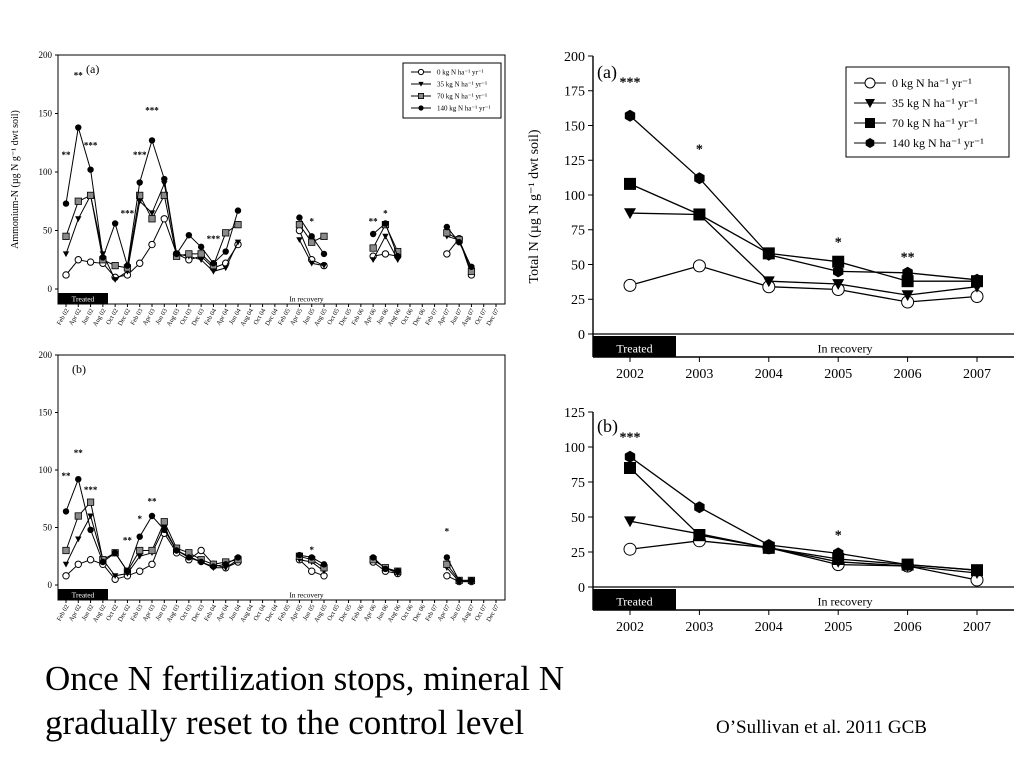 The image size is (1024, 768). What do you see at coordinates (83, 298) in the screenshot?
I see `treated-band` at bounding box center [83, 298].